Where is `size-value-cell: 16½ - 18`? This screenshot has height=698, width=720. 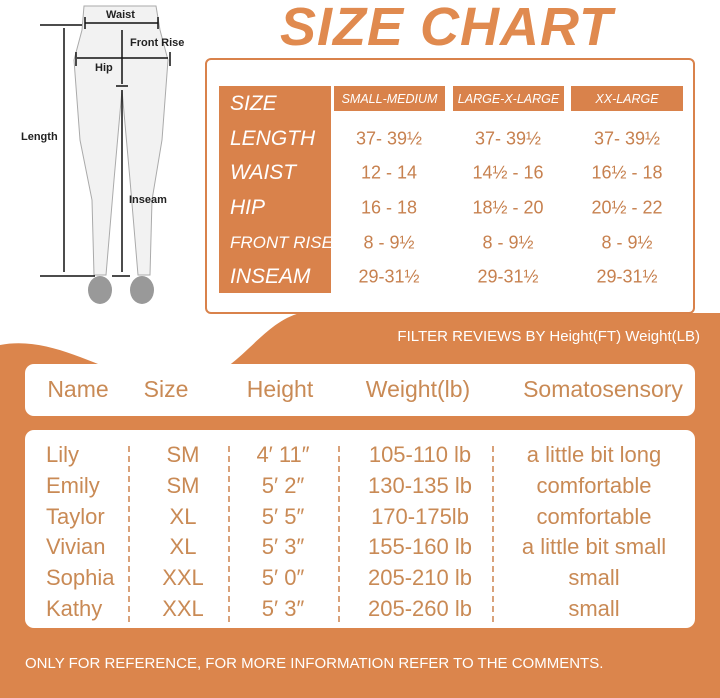 size-value-cell: 16½ - 18 is located at coordinates (627, 172).